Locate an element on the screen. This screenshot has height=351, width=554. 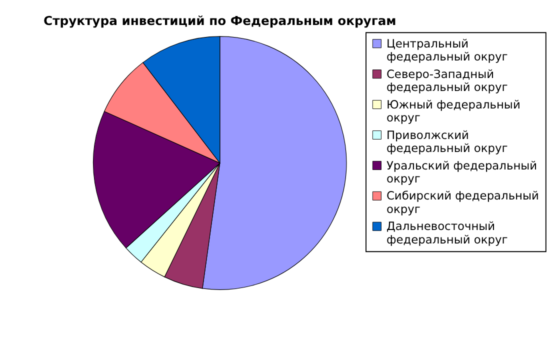
legend-label: Северо-Западный федеральный округ is located at coordinates (447, 80).